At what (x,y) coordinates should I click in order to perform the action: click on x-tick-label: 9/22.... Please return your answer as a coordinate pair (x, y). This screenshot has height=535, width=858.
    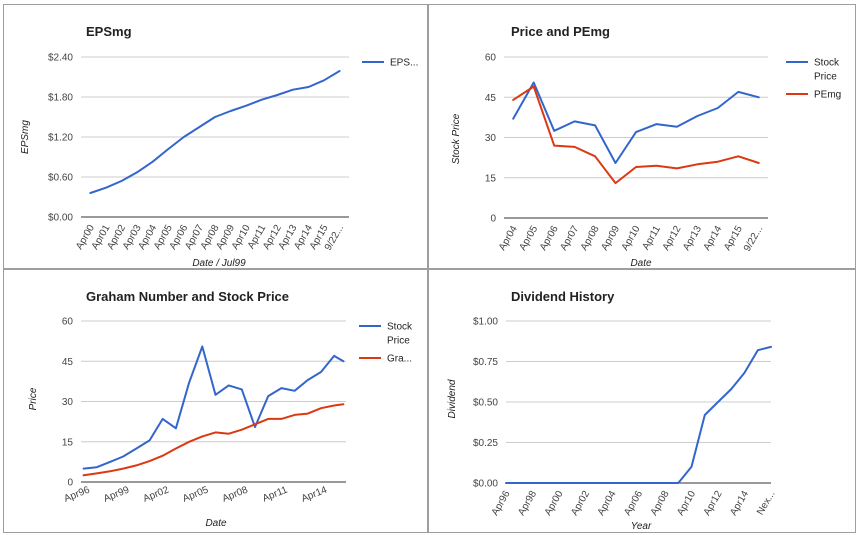
    Looking at the image, I should click on (753, 239).